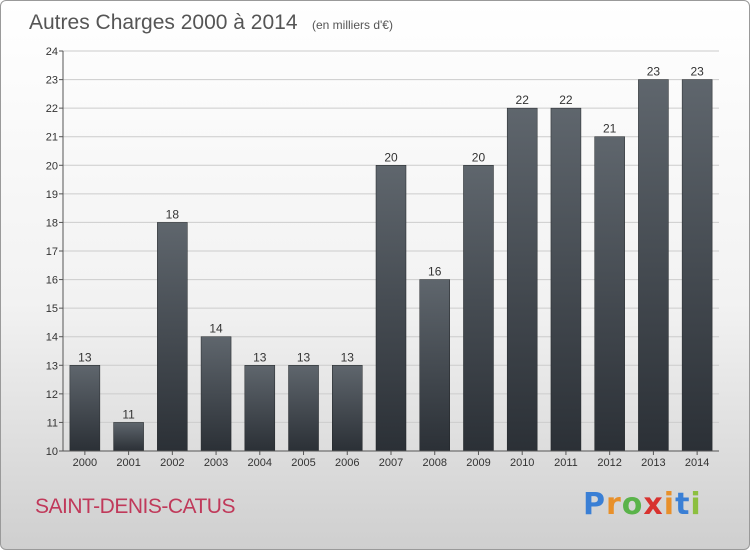 This screenshot has height=550, width=750. I want to click on x-tick-label: 2000, so click(85, 463).